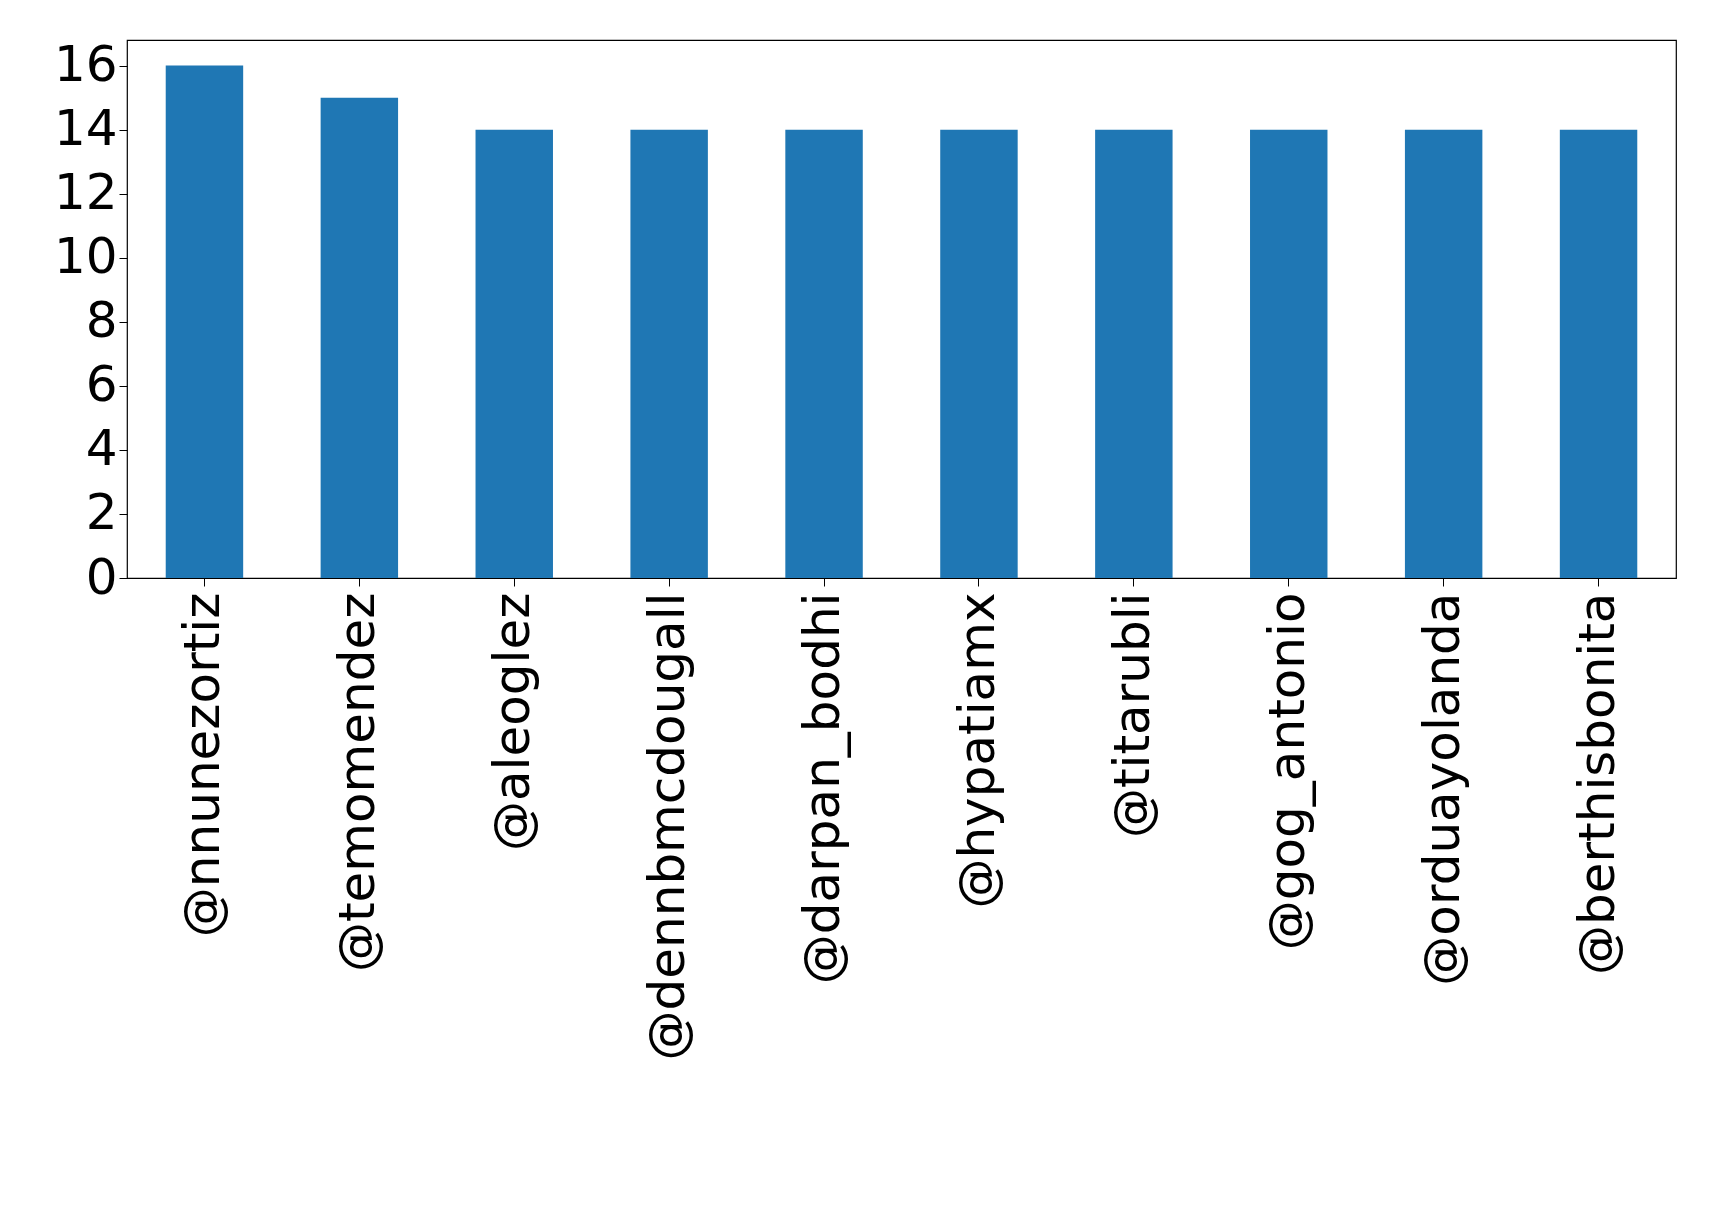 The image size is (1719, 1213). What do you see at coordinates (101, 448) in the screenshot?
I see `y-tick-label: 4` at bounding box center [101, 448].